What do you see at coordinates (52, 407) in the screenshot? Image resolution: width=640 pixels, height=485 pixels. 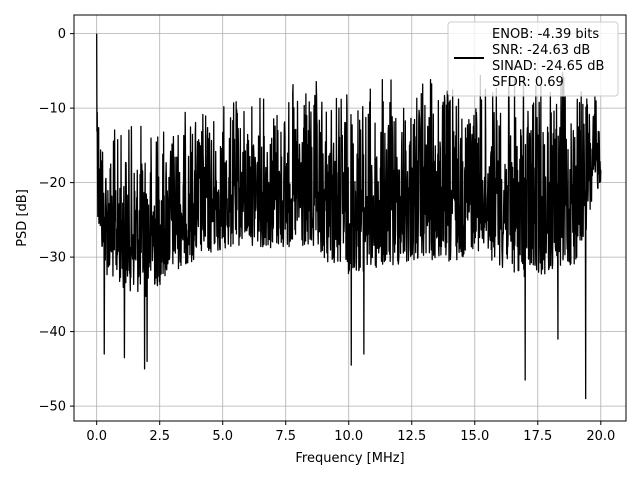 I see `y-tick-label: −50` at bounding box center [52, 407].